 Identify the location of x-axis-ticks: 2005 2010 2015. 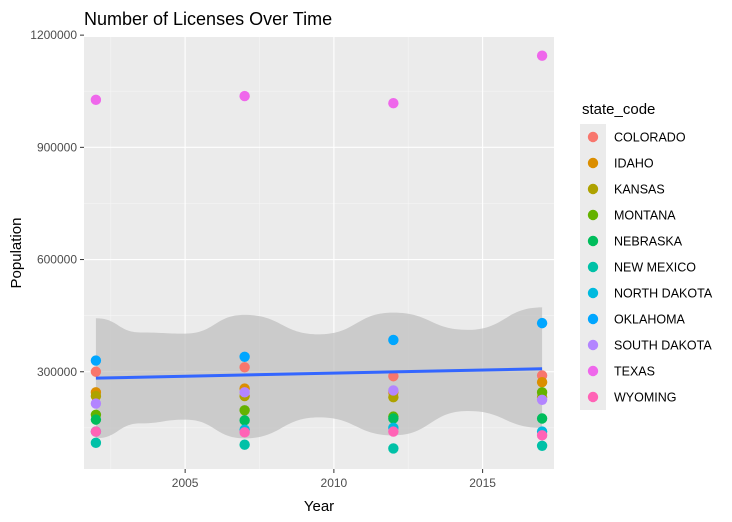
(334, 479).